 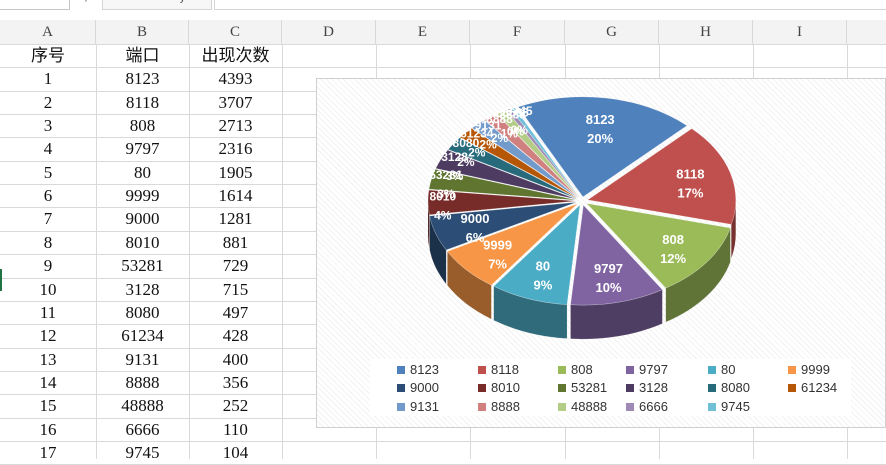 I want to click on table-cell: 12, so click(x=48, y=335).